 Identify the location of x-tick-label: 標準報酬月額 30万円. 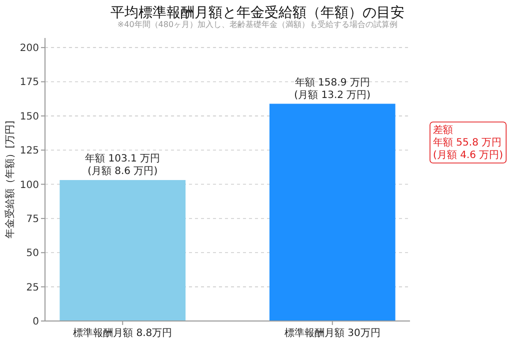
(332, 333).